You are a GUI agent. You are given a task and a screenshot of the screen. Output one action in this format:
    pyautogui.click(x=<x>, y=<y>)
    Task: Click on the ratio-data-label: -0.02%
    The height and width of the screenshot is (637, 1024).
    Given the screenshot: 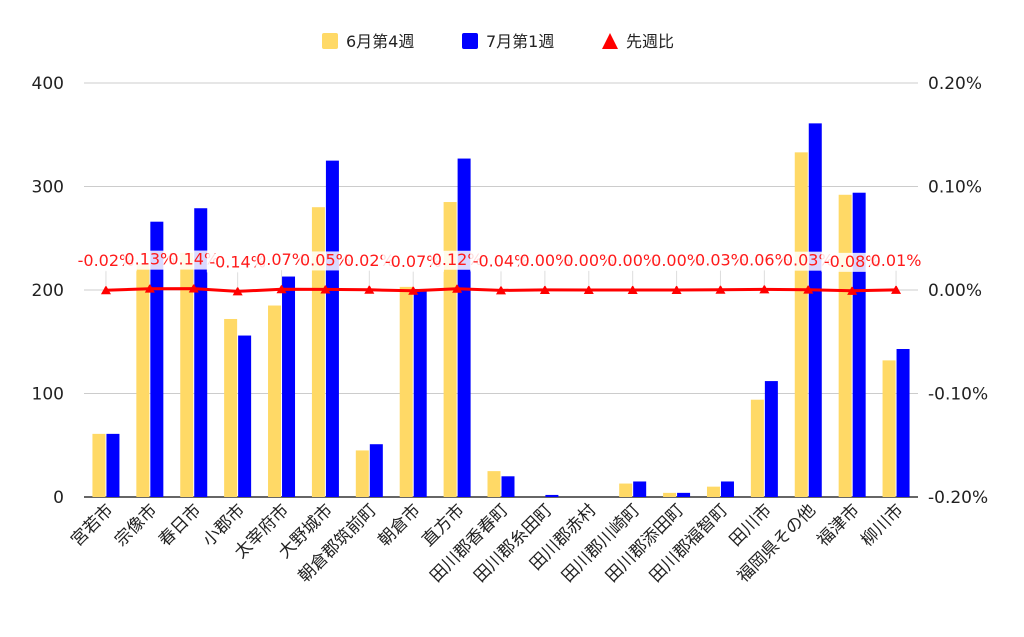 What is the action you would take?
    pyautogui.click(x=106, y=260)
    